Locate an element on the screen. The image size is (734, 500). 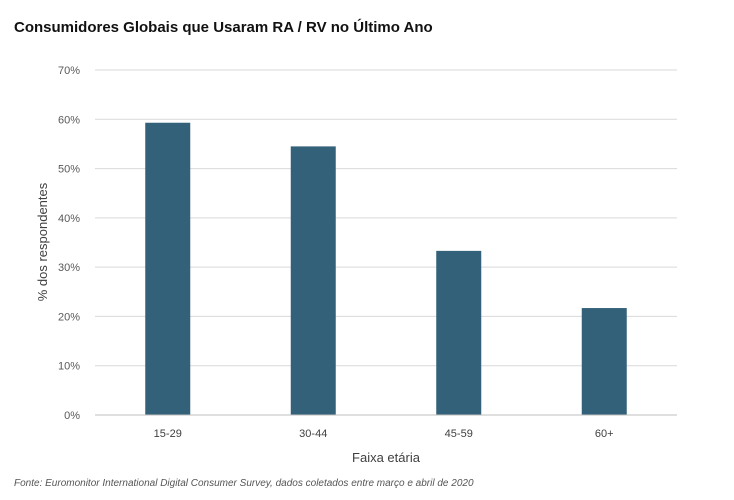
y-tick-label: 10% is located at coordinates (69, 367).